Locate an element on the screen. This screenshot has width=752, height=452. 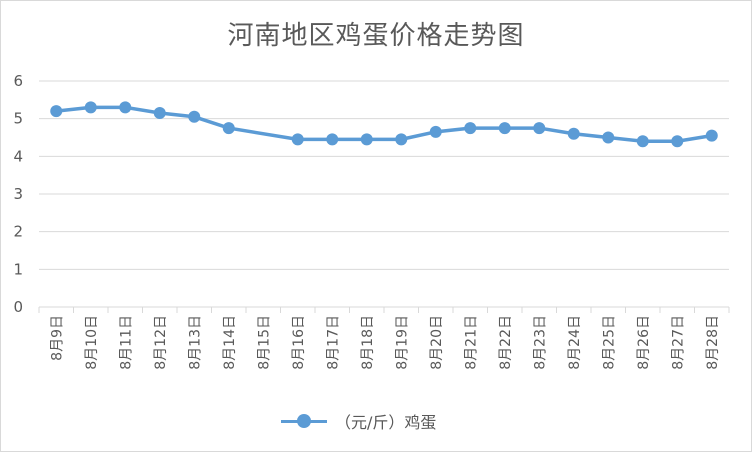
x-tick-label: 8月20日 is located at coordinates (437, 342).